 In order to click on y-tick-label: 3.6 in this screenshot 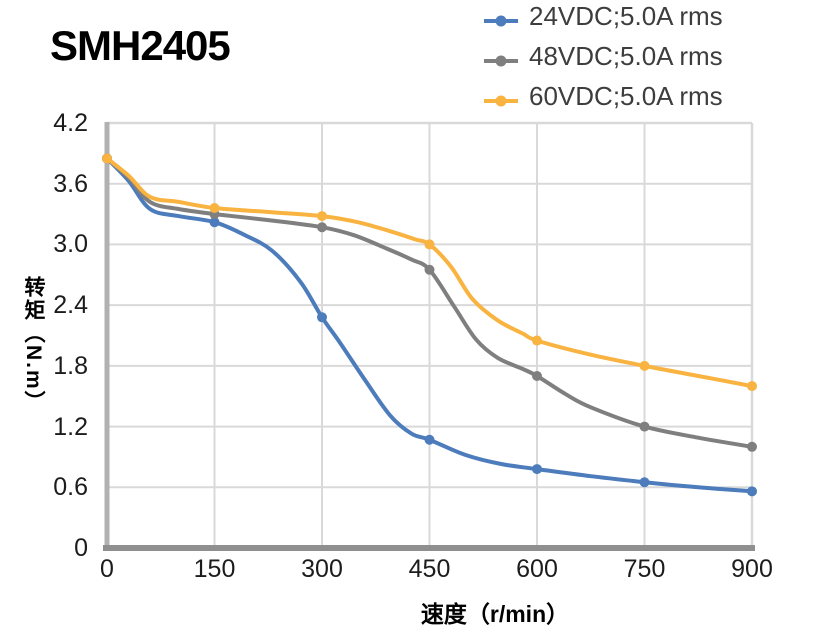, I will do `click(70, 183)`.